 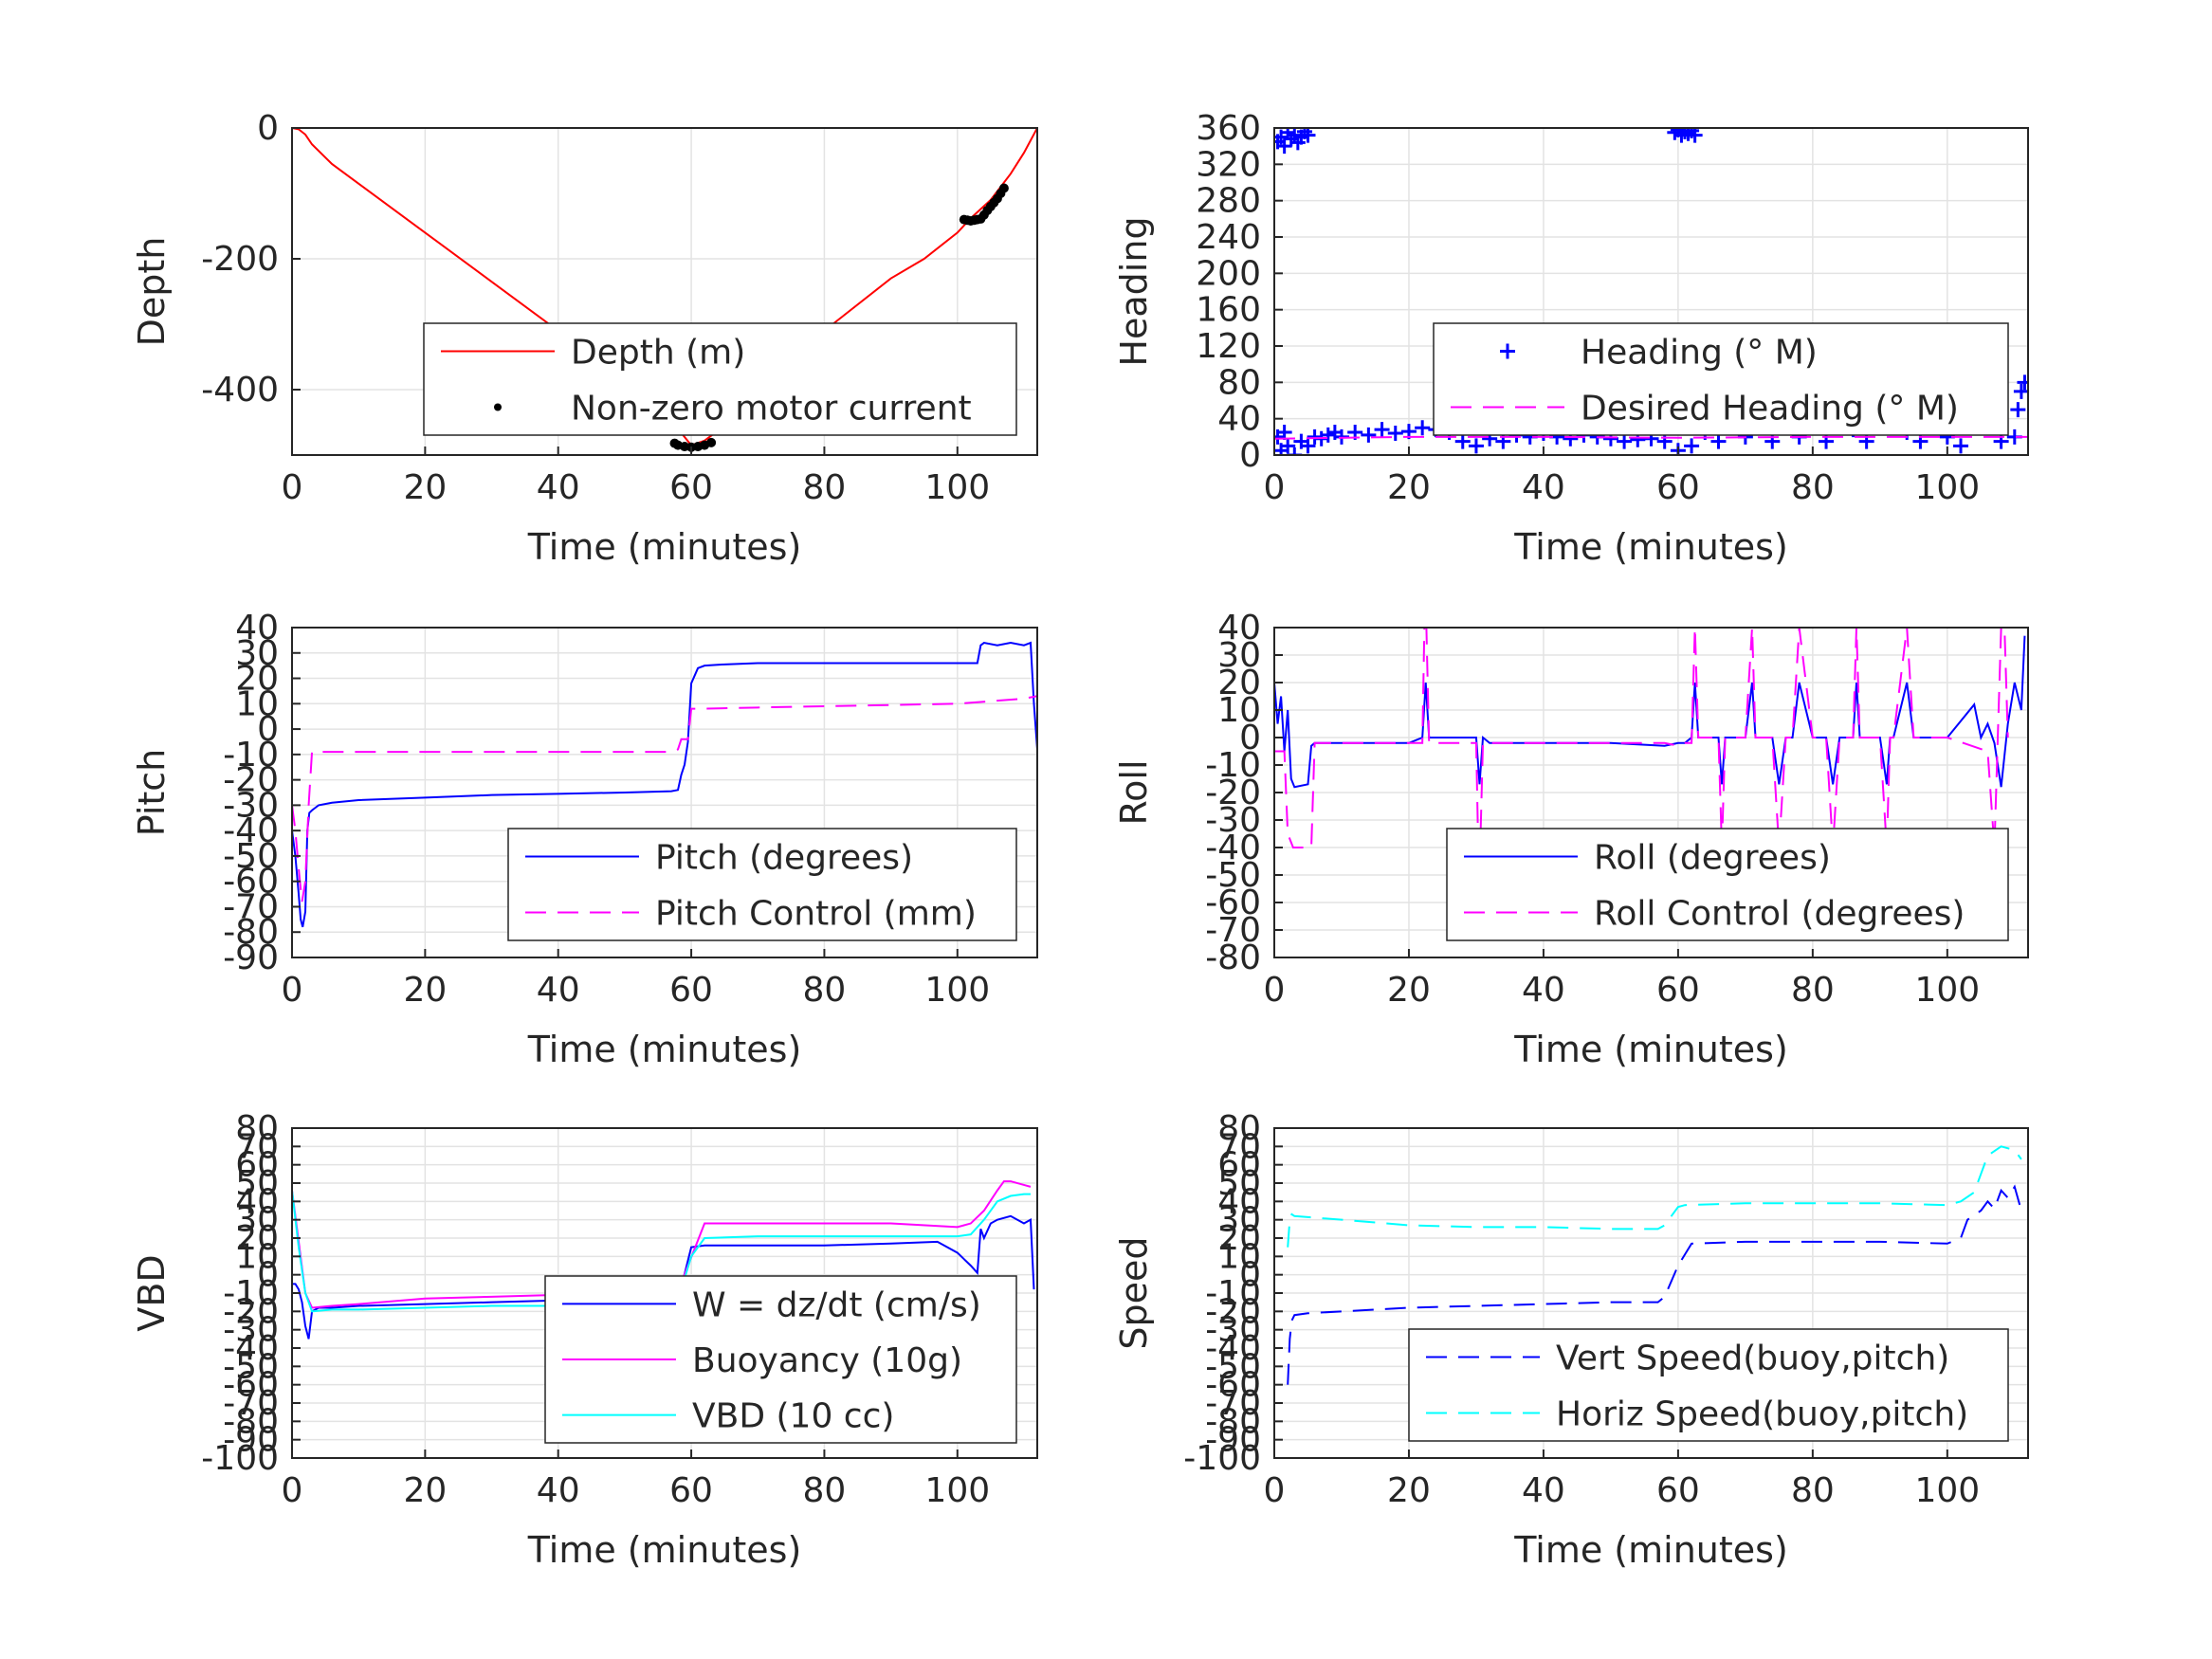 What do you see at coordinates (1228, 237) in the screenshot?
I see `y-tick-label: 240` at bounding box center [1228, 237].